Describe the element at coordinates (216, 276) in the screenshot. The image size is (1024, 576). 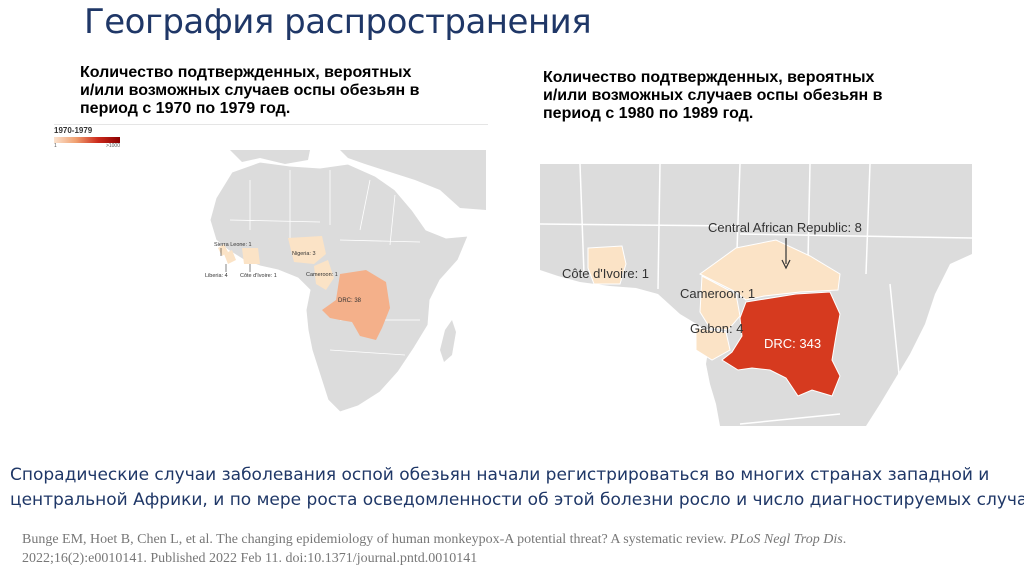
I see `label-liberia: Liberia: 4` at that location.